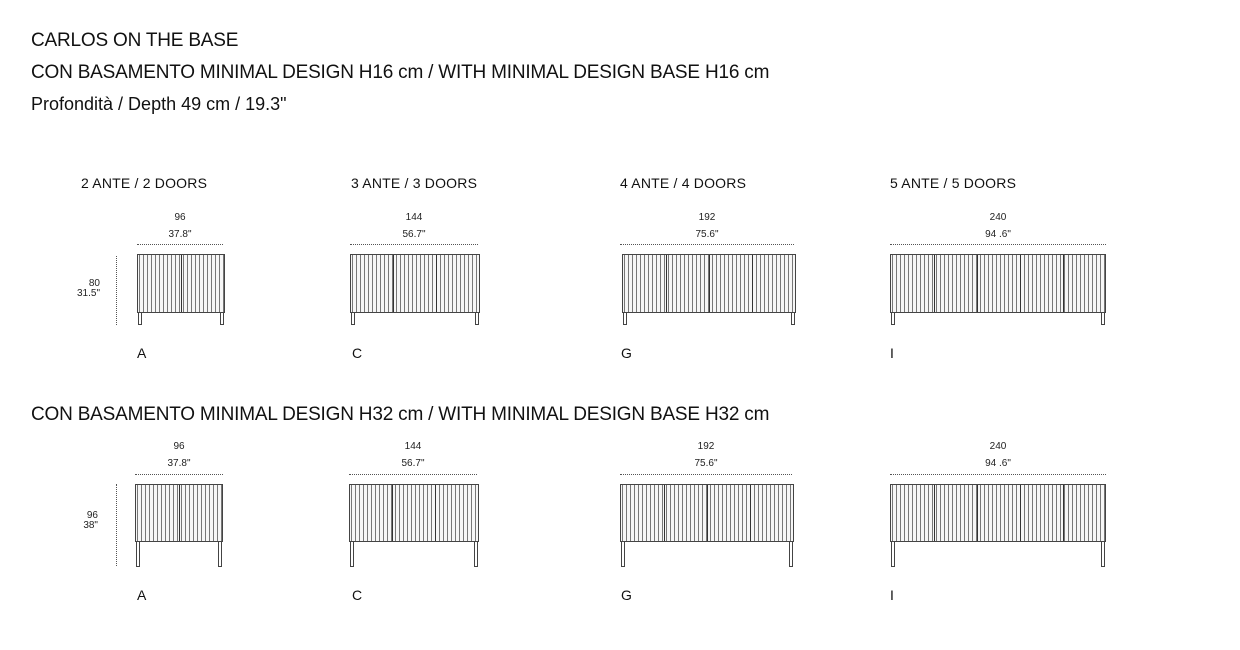 The height and width of the screenshot is (650, 1240). I want to click on width-dim-c1: 144 56.7", so click(414, 226).